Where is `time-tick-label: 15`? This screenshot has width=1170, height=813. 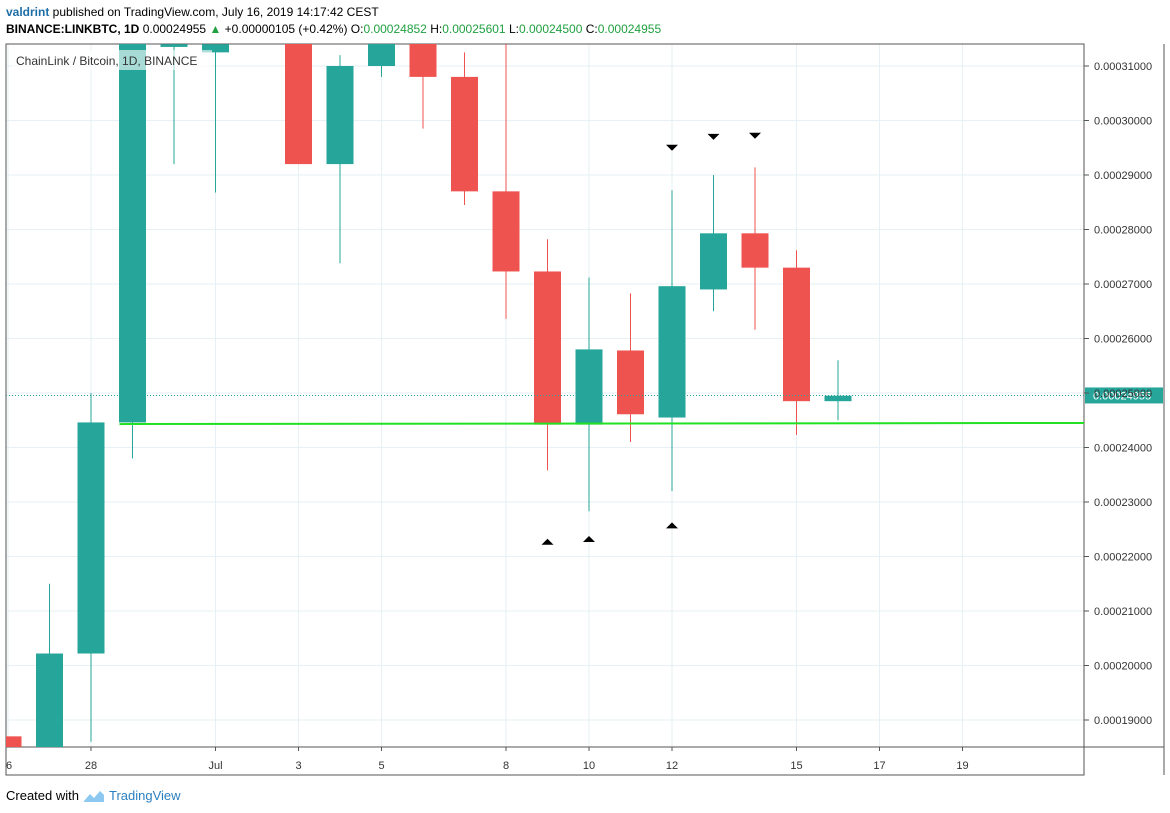 time-tick-label: 15 is located at coordinates (796, 766).